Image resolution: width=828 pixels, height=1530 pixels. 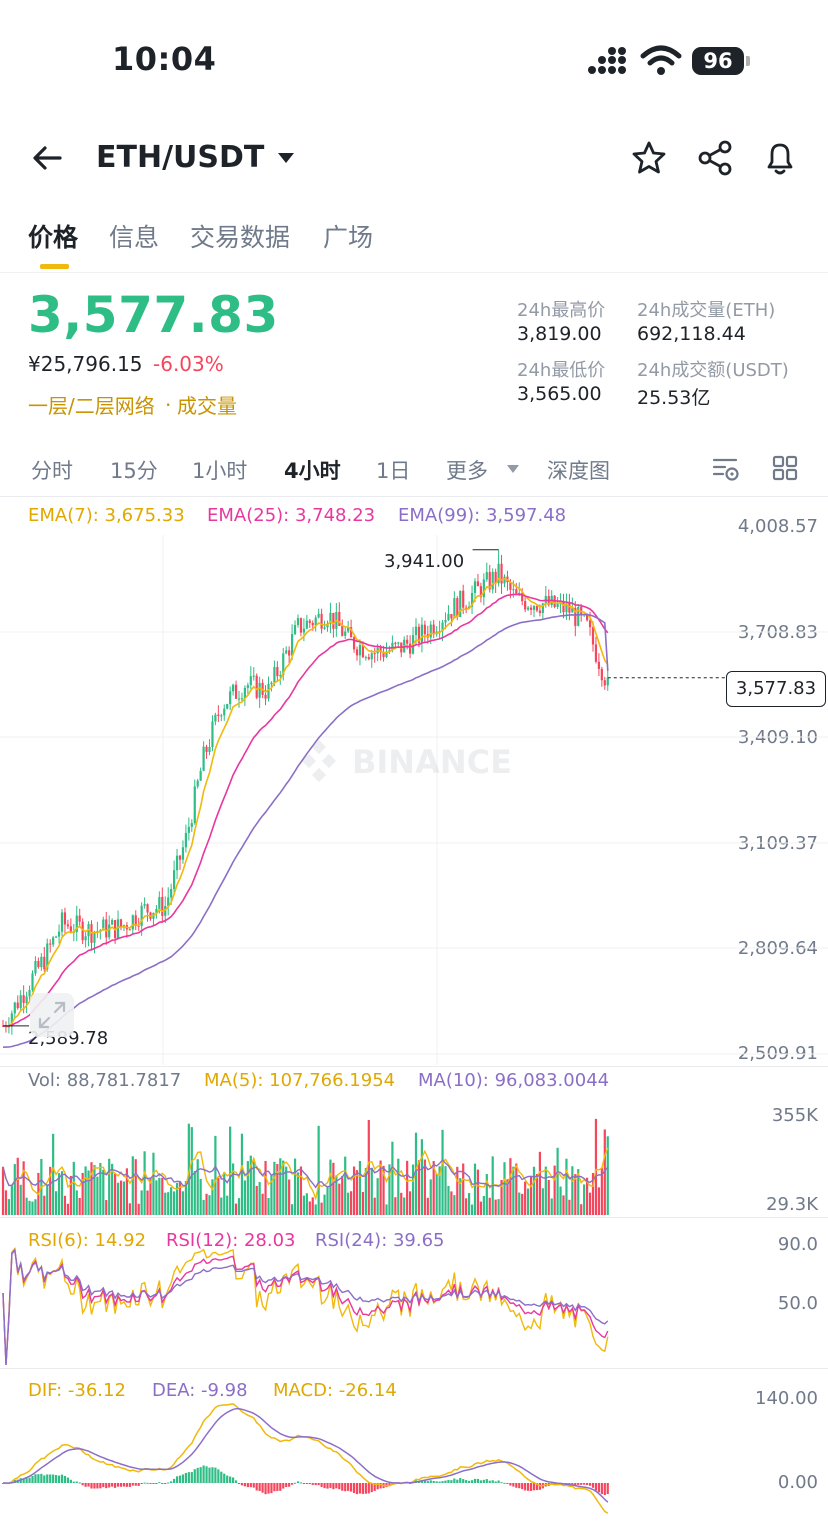 What do you see at coordinates (467, 471) in the screenshot?
I see `interval-more: 更多` at bounding box center [467, 471].